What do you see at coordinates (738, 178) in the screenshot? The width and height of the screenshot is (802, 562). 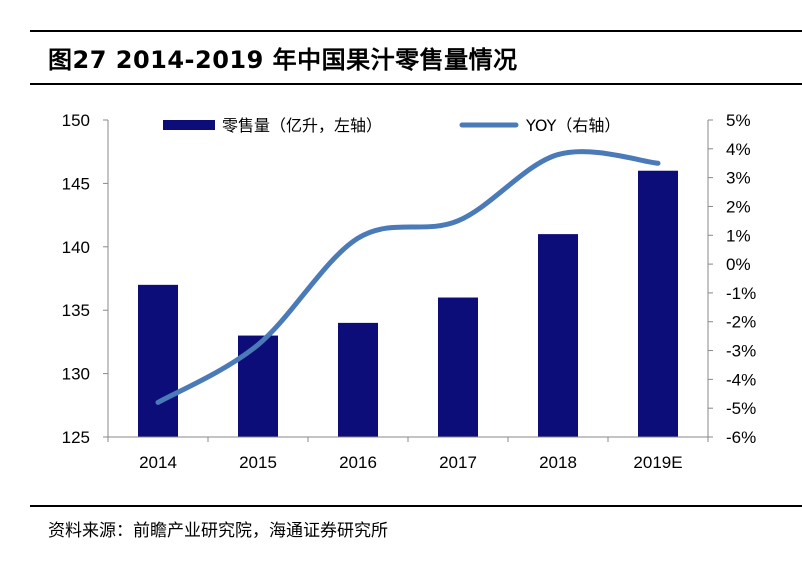 I see `right-tick-label: 3%` at bounding box center [738, 178].